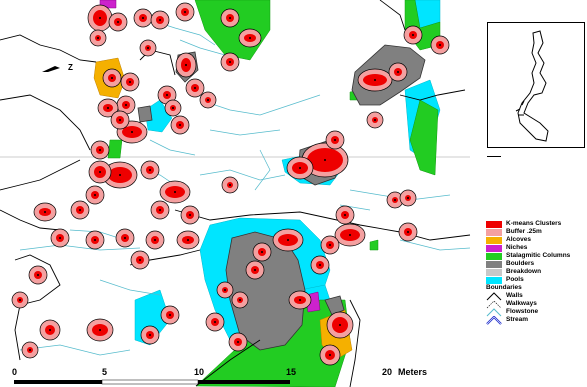 This screenshot has height=387, width=587. What do you see at coordinates (536, 85) in the screenshot?
I see `inset-locator-map` at bounding box center [536, 85].